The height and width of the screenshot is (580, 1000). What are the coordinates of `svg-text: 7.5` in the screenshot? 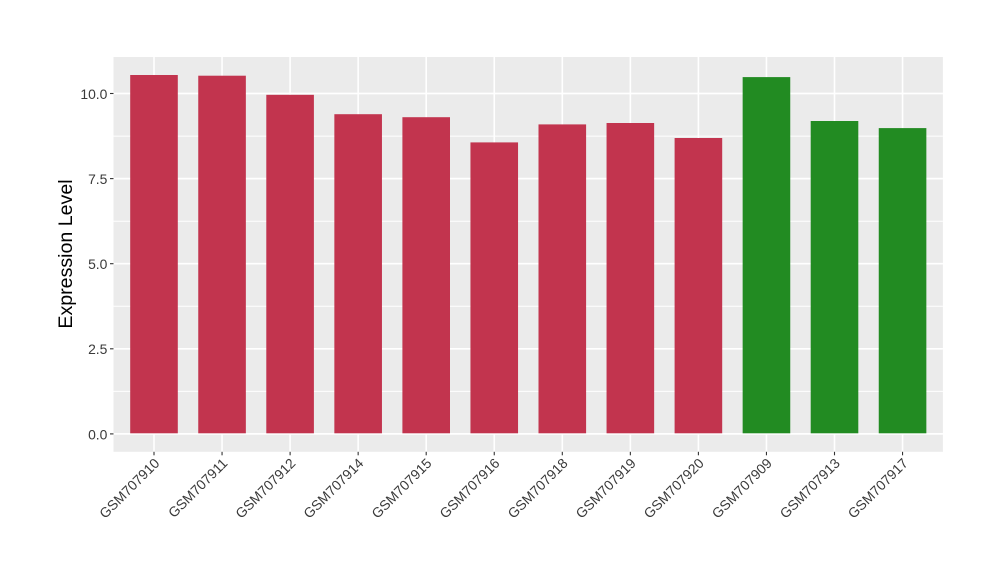 It's located at (98, 179).